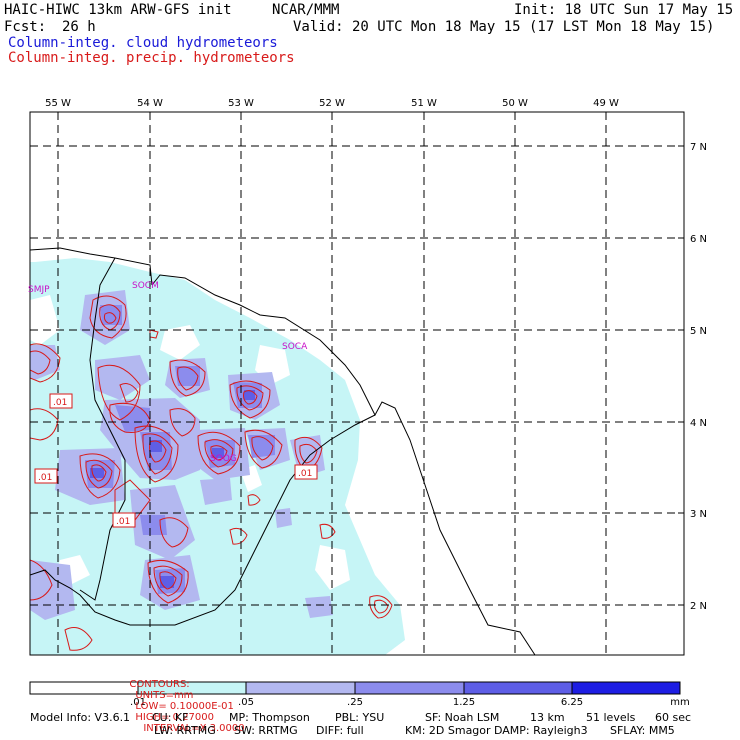 The image size is (740, 740). What do you see at coordinates (698, 331) in the screenshot?
I see `lat-label-5n: 5 N` at bounding box center [698, 331].